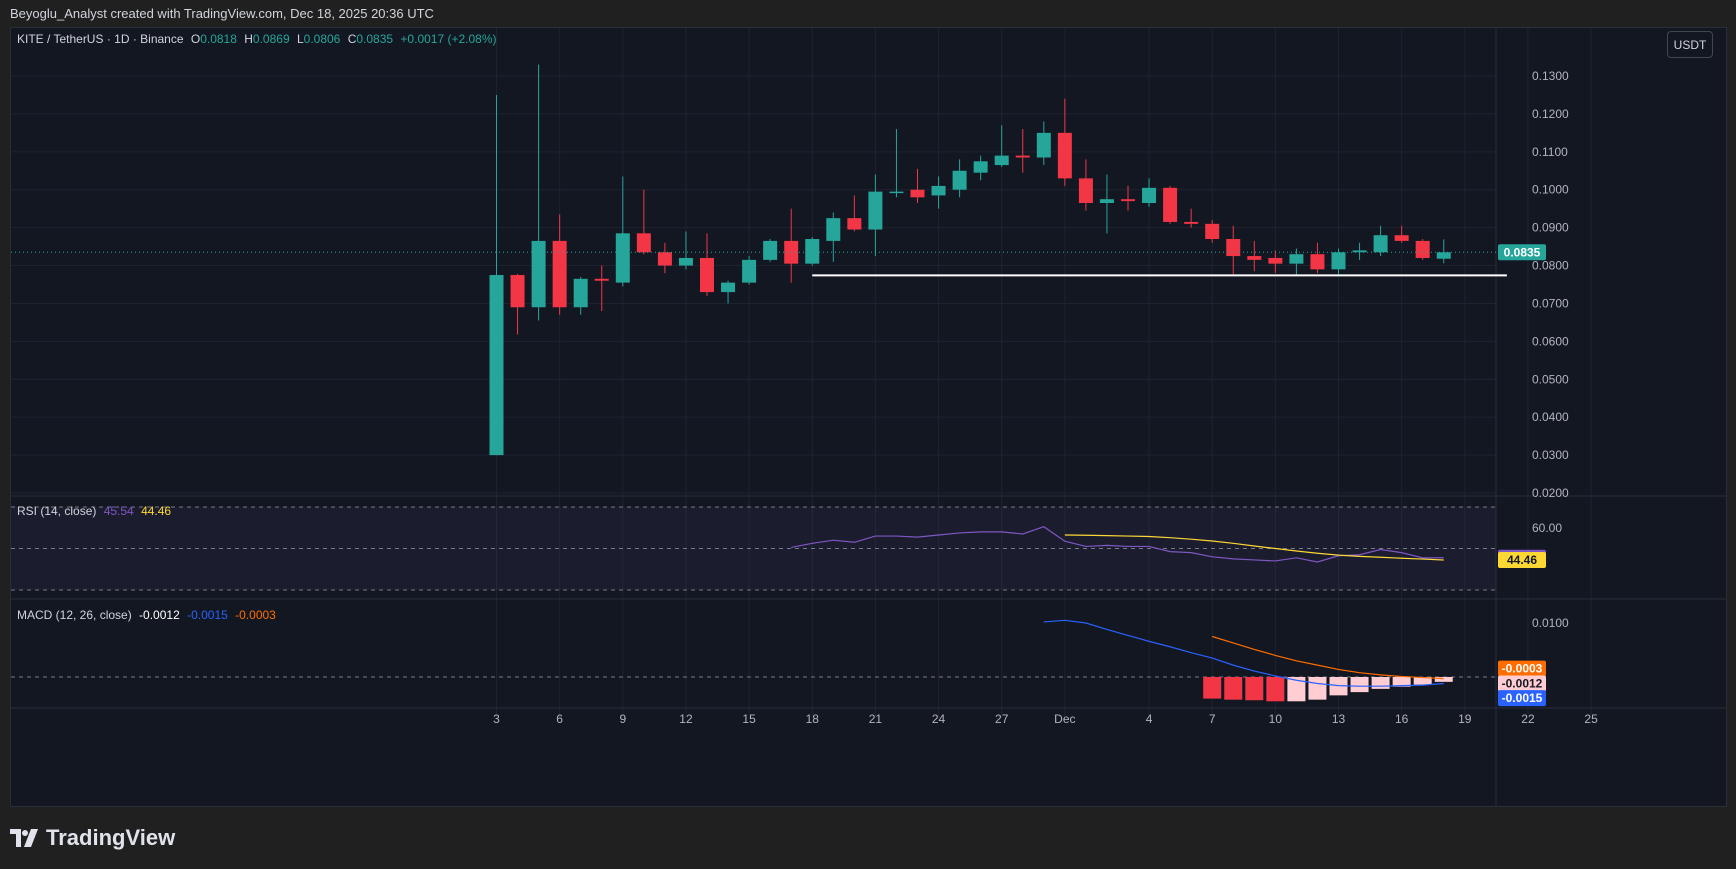 The width and height of the screenshot is (1736, 869). What do you see at coordinates (218, 39) in the screenshot?
I see `open-value: 0.0818` at bounding box center [218, 39].